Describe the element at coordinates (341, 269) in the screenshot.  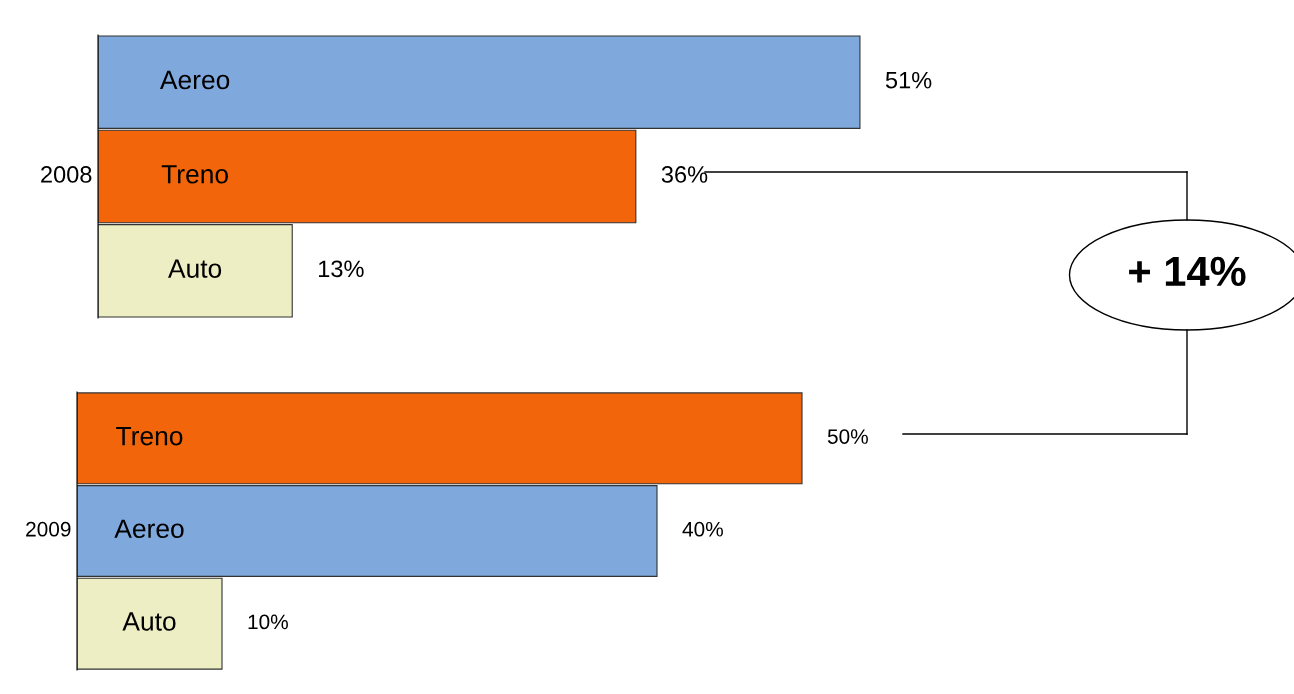
I see `data-label: 13%` at that location.